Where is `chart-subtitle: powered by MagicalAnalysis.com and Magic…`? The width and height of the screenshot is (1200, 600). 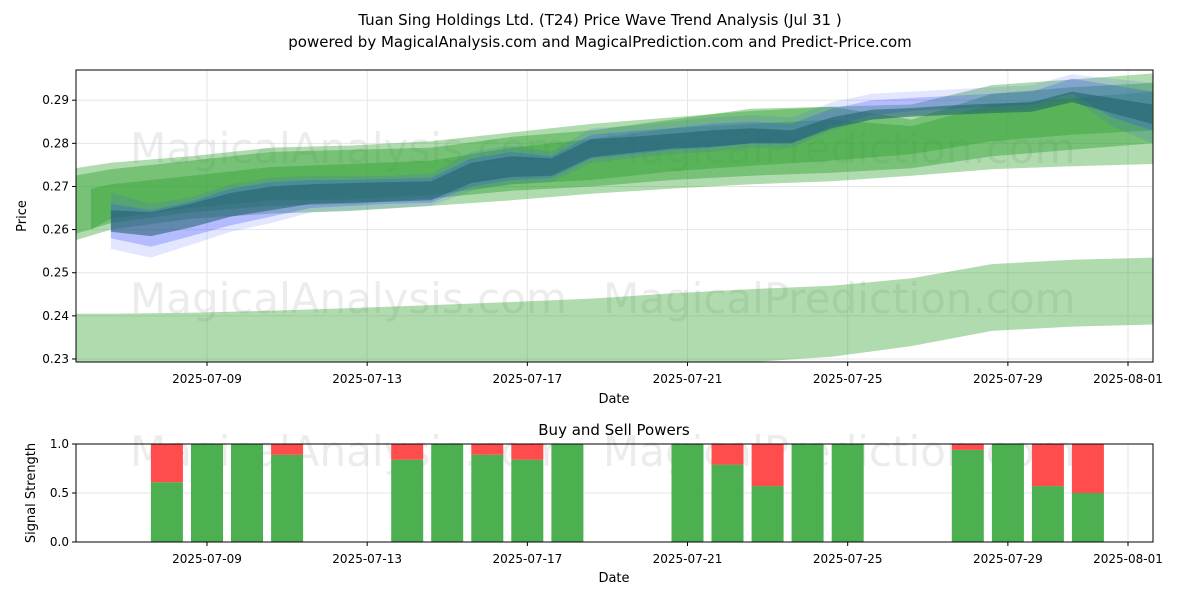 chart-subtitle: powered by MagicalAnalysis.com and Magic… is located at coordinates (600, 42).